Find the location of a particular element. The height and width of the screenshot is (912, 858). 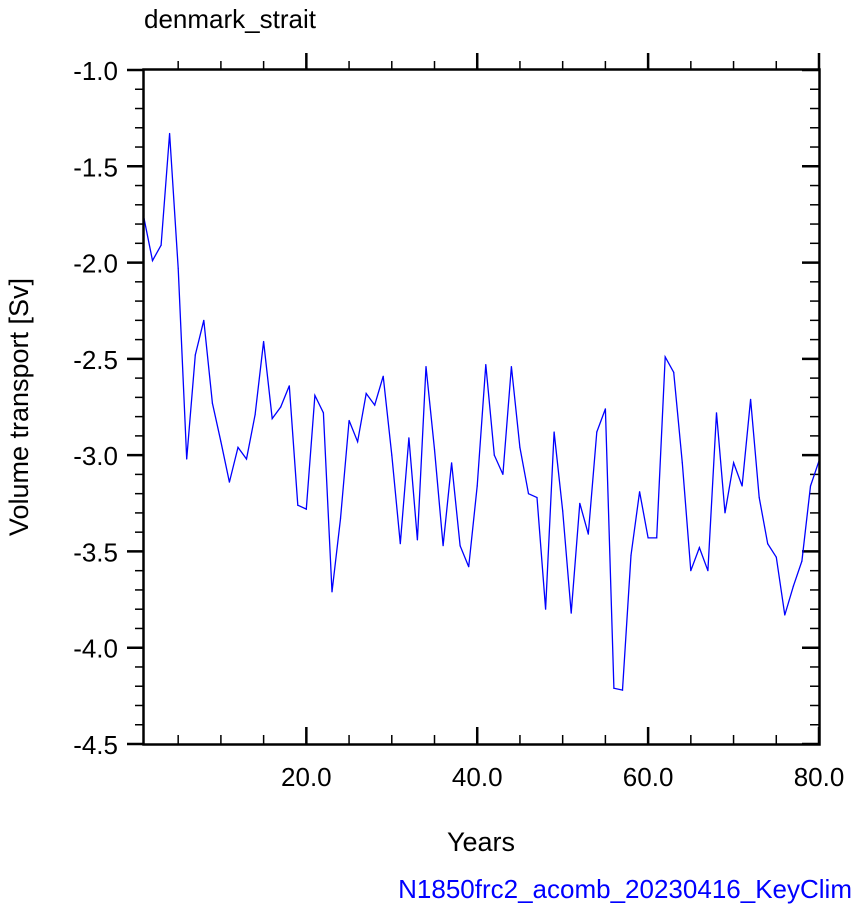

x-tick-label: 20.0 is located at coordinates (306, 777).